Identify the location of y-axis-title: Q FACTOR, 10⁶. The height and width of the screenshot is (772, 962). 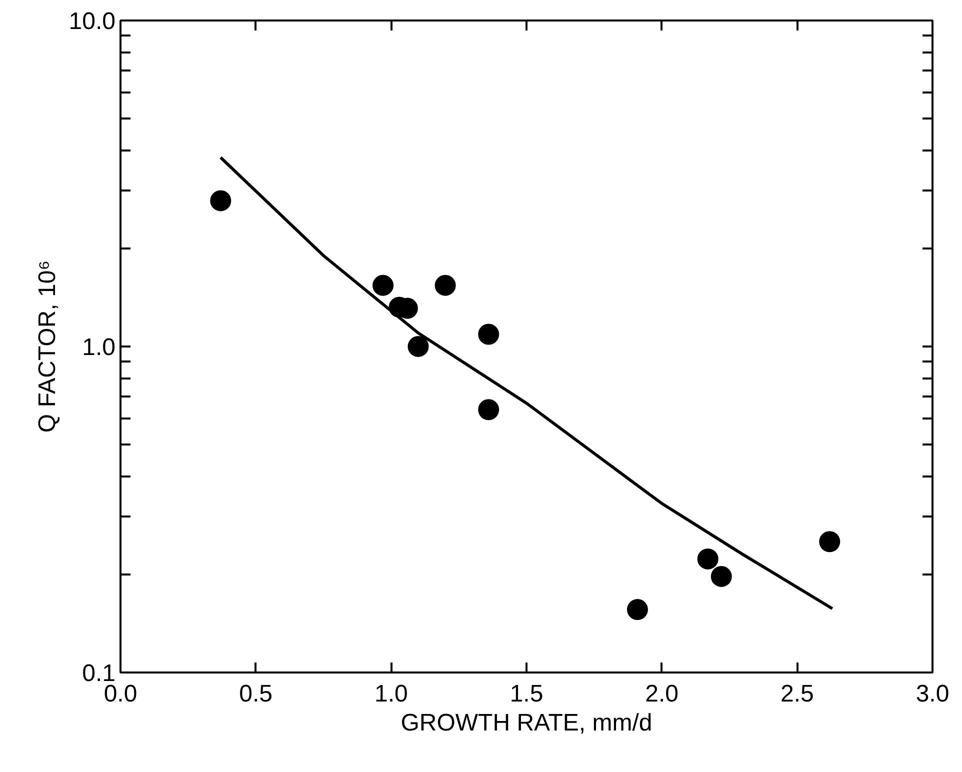
(47, 346).